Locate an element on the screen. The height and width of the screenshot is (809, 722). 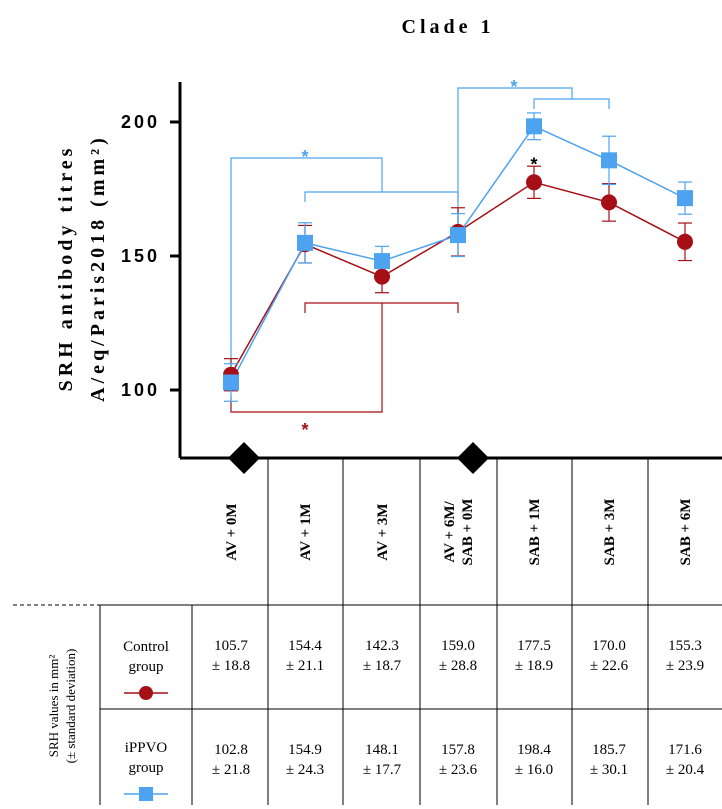
category-label-line: SAB + 0M is located at coordinates (468, 532).